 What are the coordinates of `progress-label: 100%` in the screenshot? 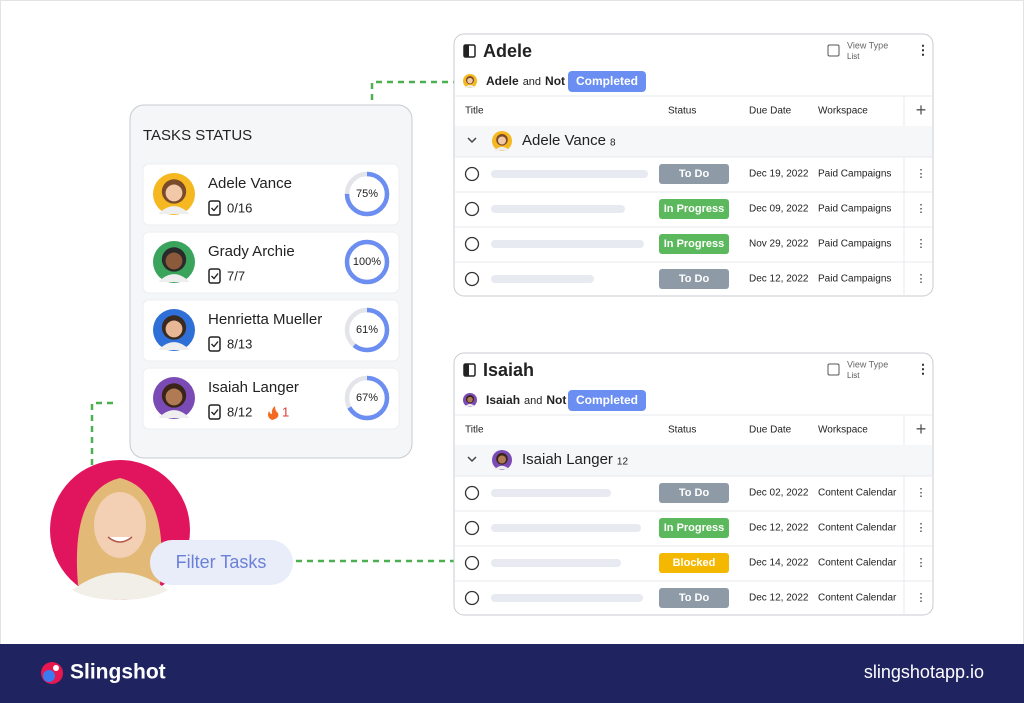 It's located at (367, 262).